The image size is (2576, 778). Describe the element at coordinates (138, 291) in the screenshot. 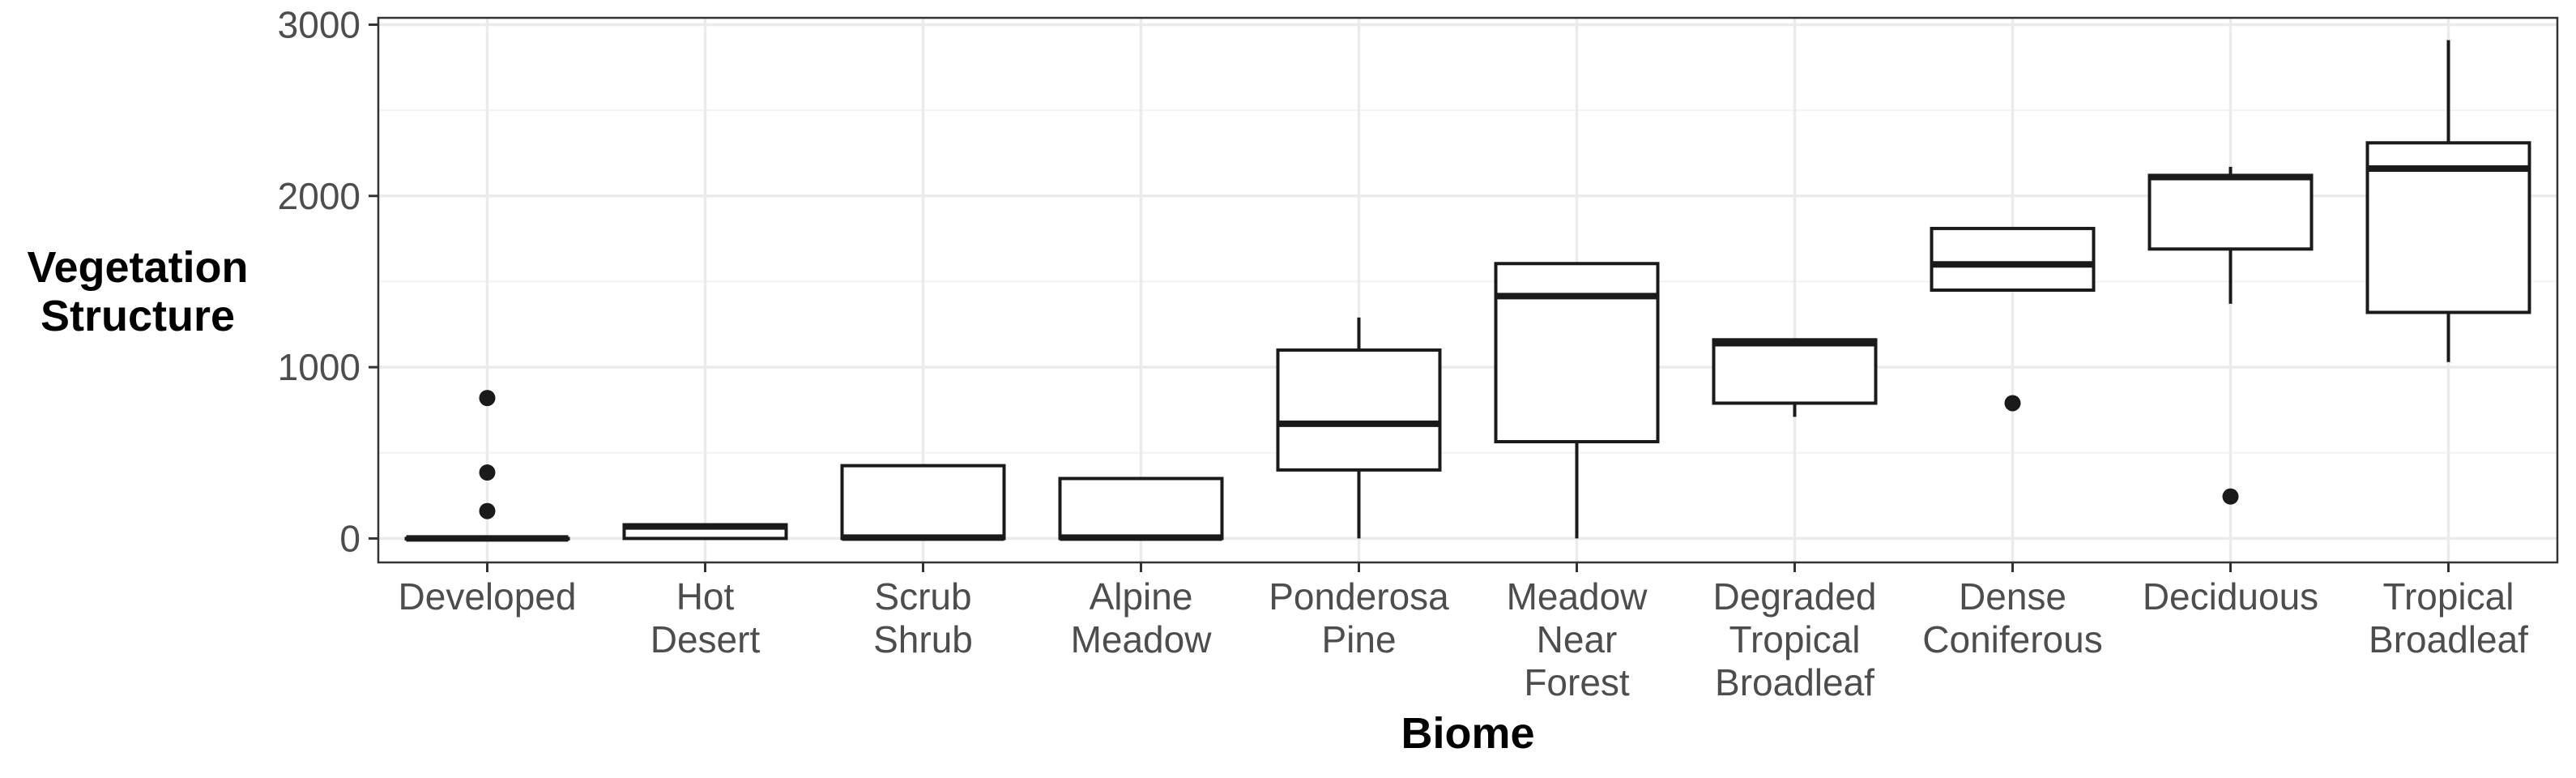

I see `y-axis-title: Vegetation Structure` at that location.